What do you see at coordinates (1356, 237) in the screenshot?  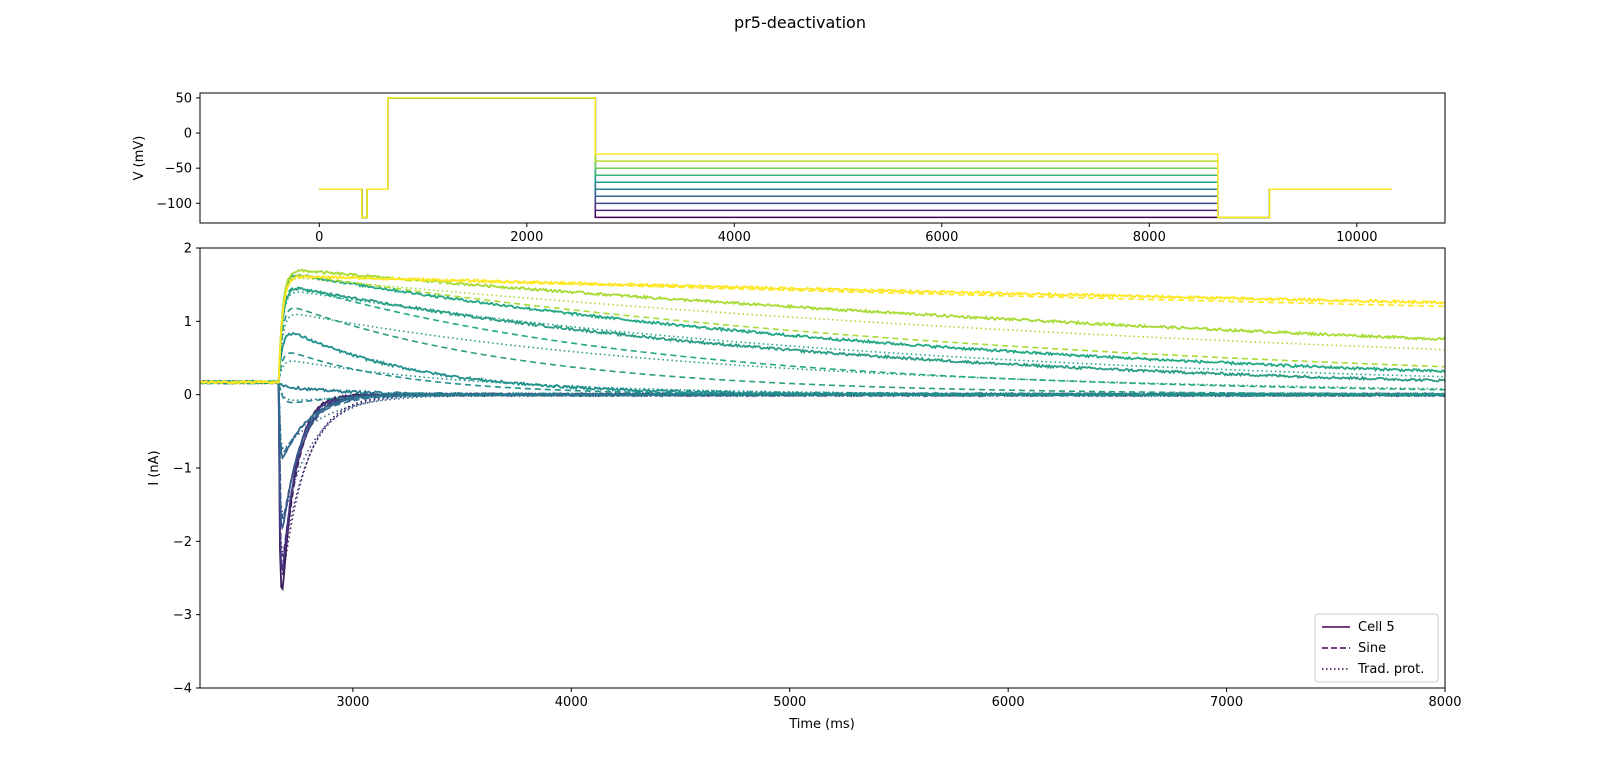 I see `voltage-x-tick-label: 10000` at bounding box center [1356, 237].